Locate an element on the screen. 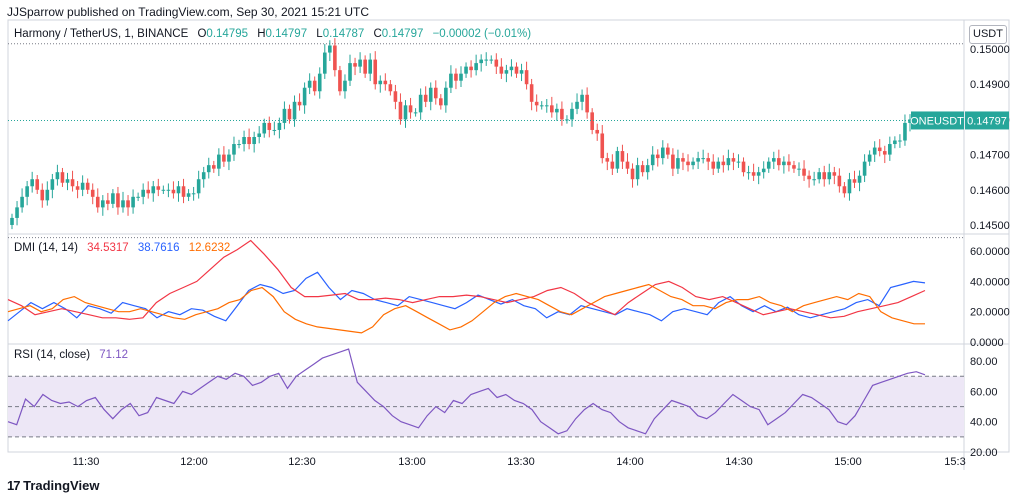 The width and height of the screenshot is (1024, 500). footer-brand-label: TradingView is located at coordinates (61, 485).